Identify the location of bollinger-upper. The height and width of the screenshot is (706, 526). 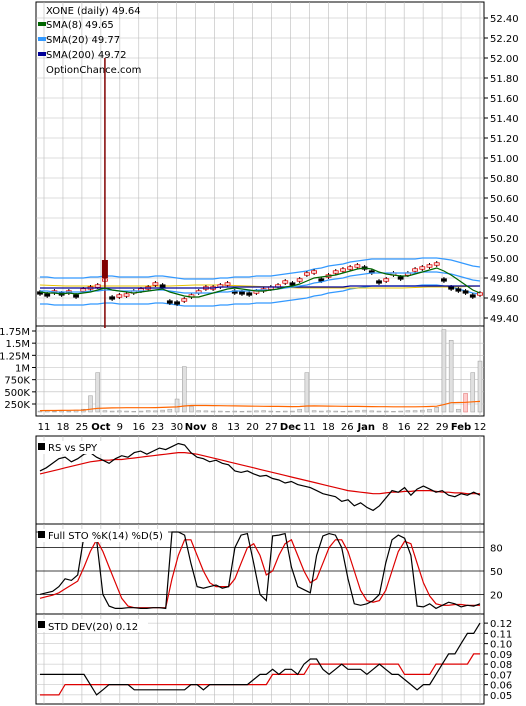
(260, 268).